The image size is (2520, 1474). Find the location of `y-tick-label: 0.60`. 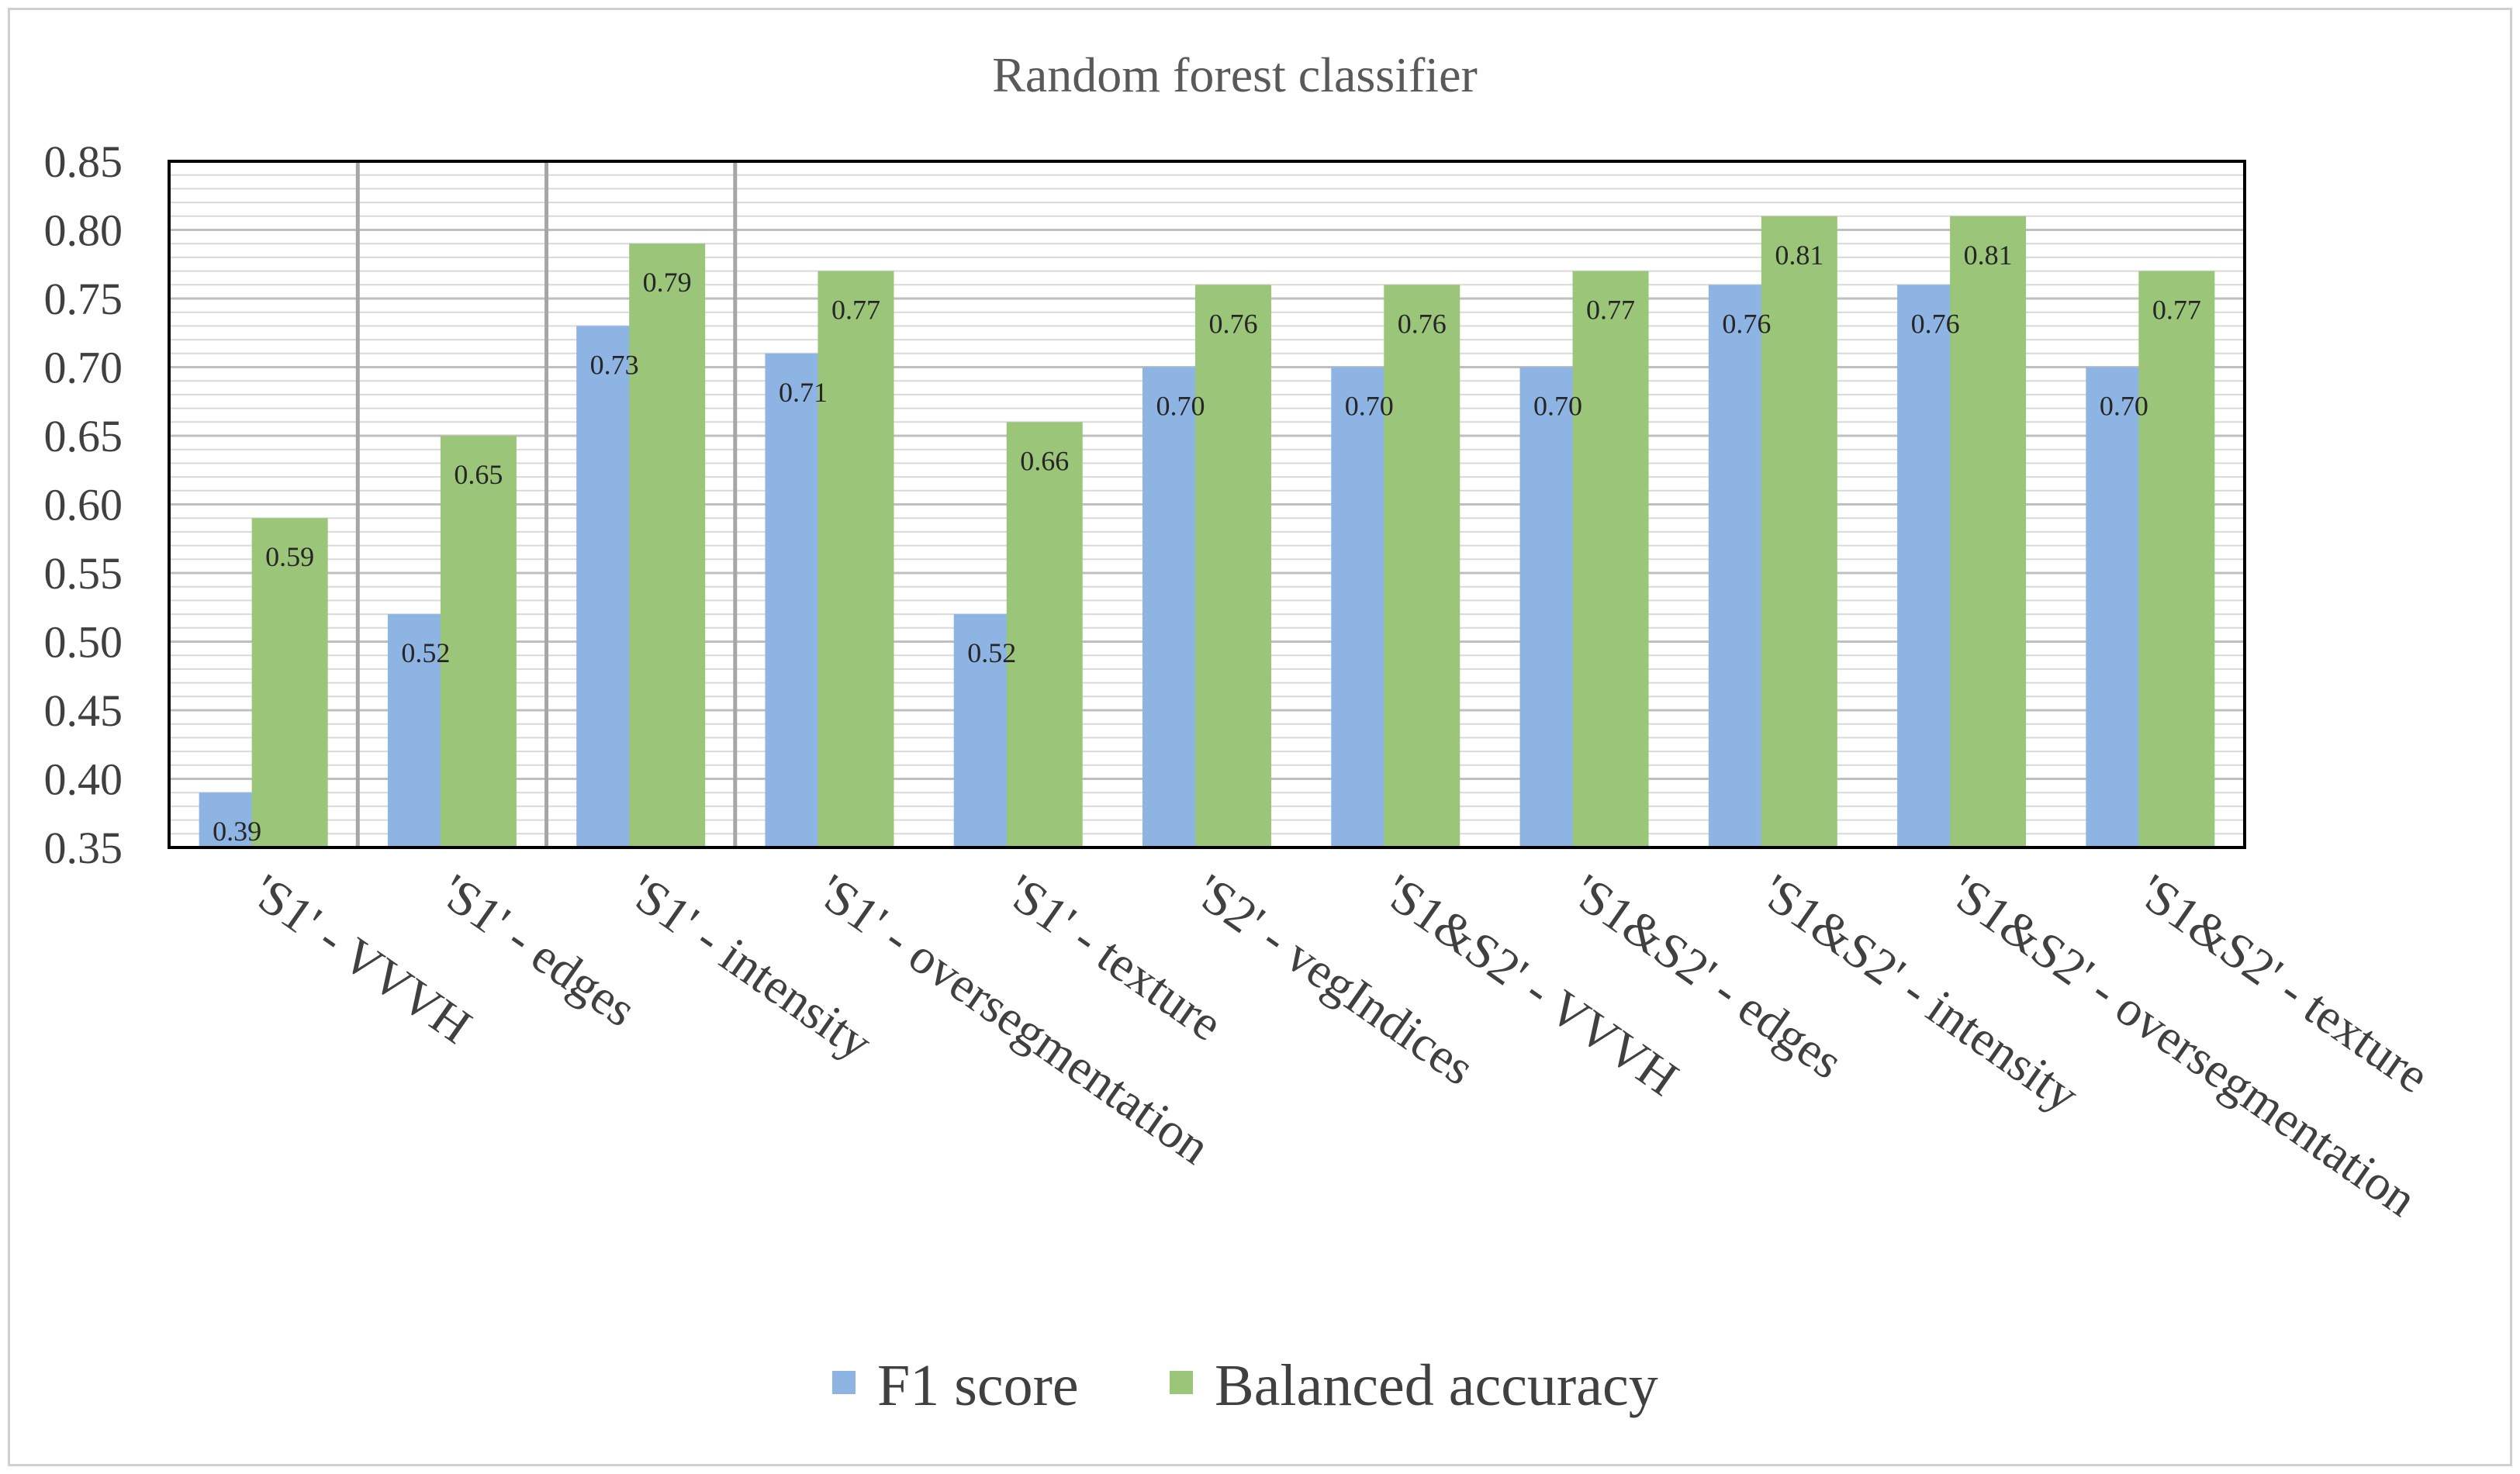

y-tick-label: 0.60 is located at coordinates (84, 505).